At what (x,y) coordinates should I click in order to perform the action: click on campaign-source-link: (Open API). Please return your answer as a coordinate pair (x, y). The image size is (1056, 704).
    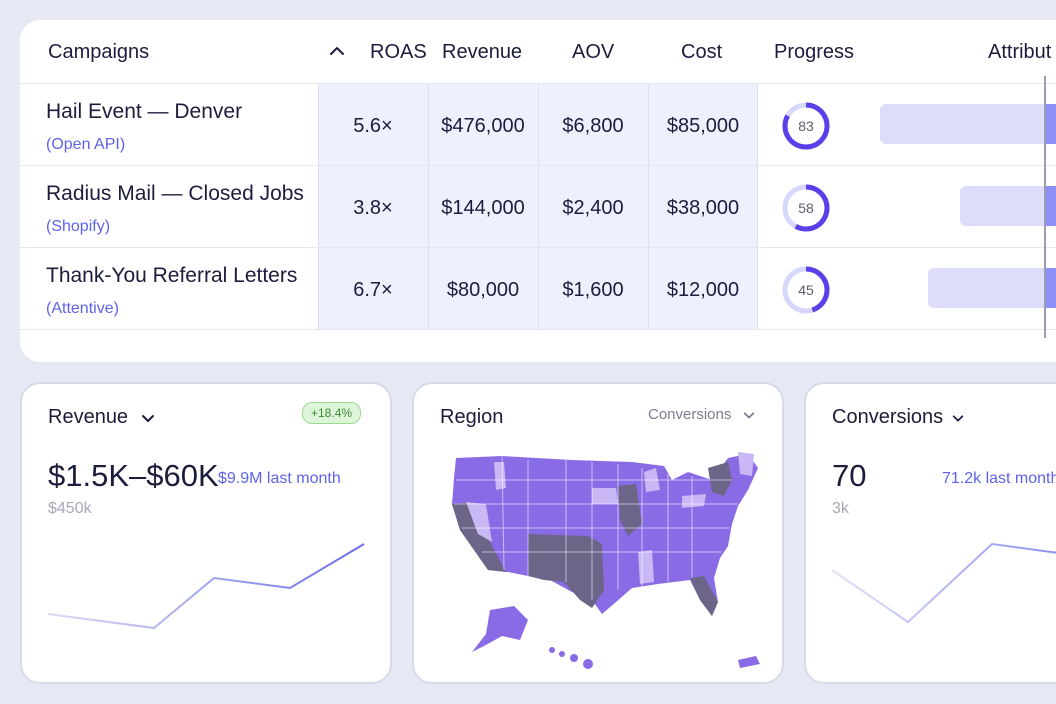
    Looking at the image, I should click on (86, 144).